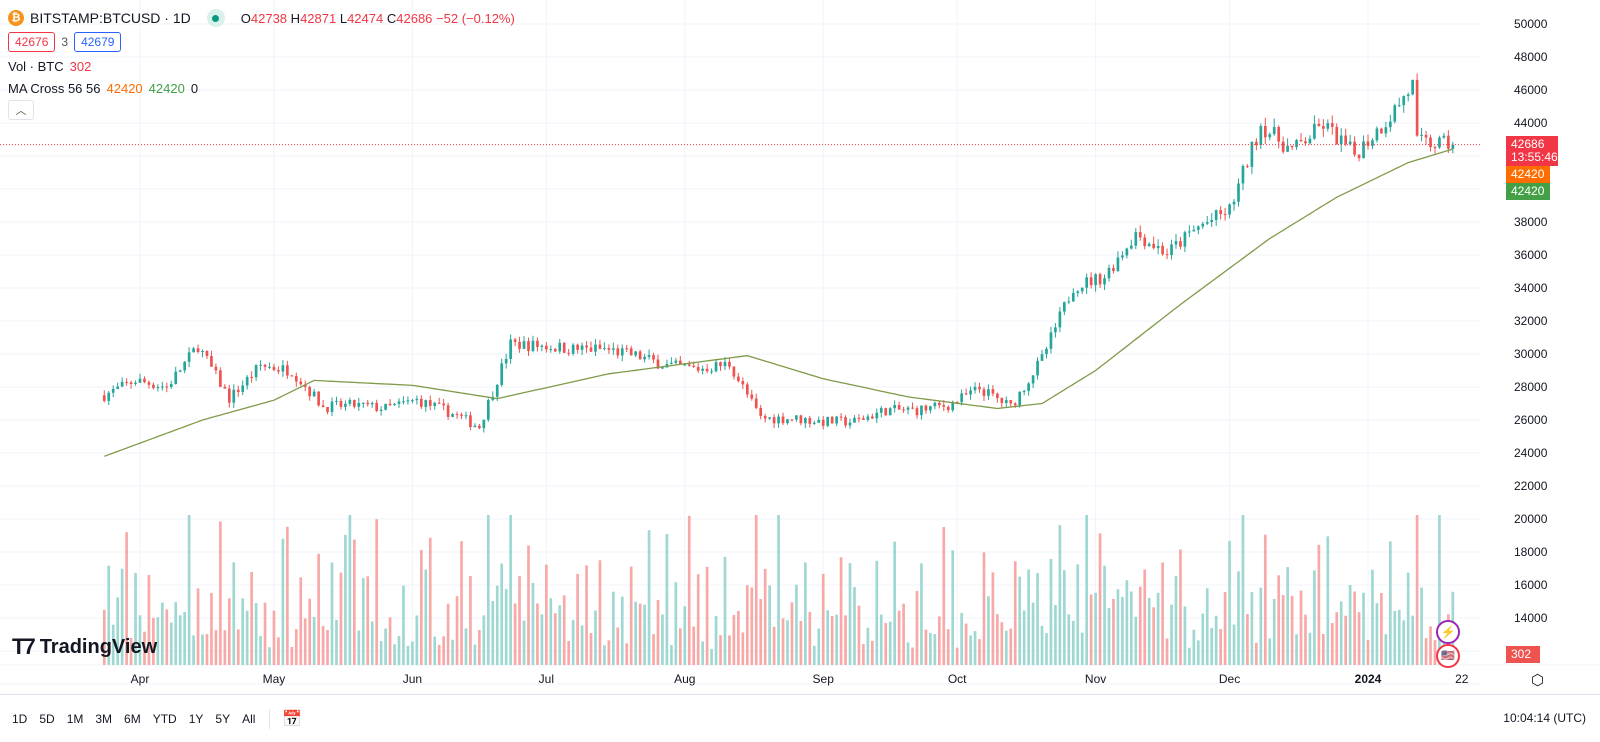 The height and width of the screenshot is (742, 1600). I want to click on ma-slow-value: 42420, so click(166, 88).